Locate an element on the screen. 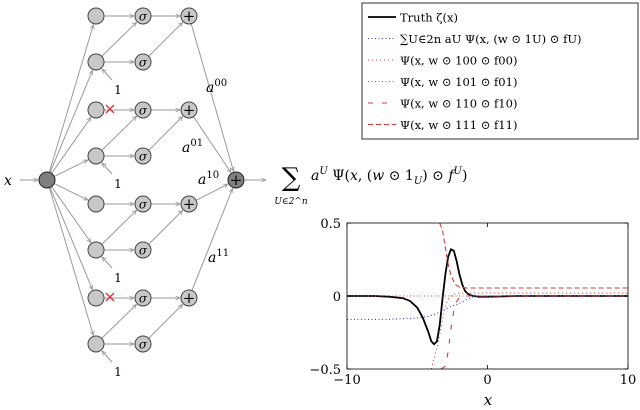 This screenshot has height=410, width=640. output-plus-symbol: + is located at coordinates (236, 180).